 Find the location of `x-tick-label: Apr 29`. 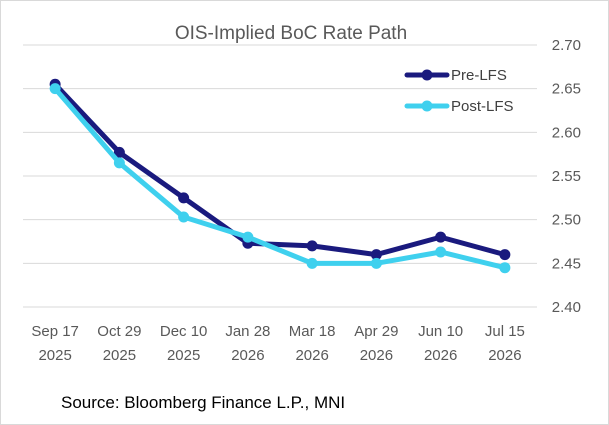

x-tick-label: Apr 29 is located at coordinates (376, 331).